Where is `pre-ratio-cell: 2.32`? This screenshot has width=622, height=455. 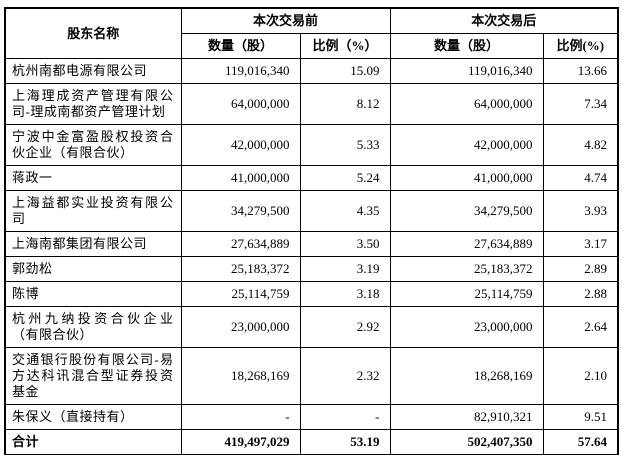
pre-ratio-cell: 2.32 is located at coordinates (345, 376).